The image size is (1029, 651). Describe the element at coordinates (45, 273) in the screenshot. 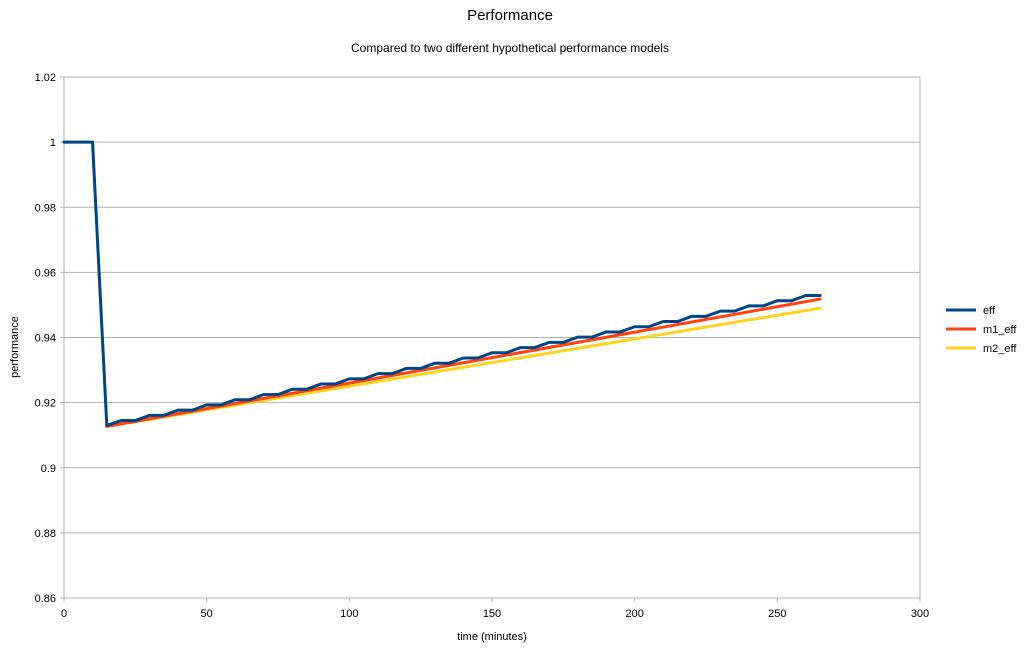

I see `y-tick-label: 0.96` at that location.